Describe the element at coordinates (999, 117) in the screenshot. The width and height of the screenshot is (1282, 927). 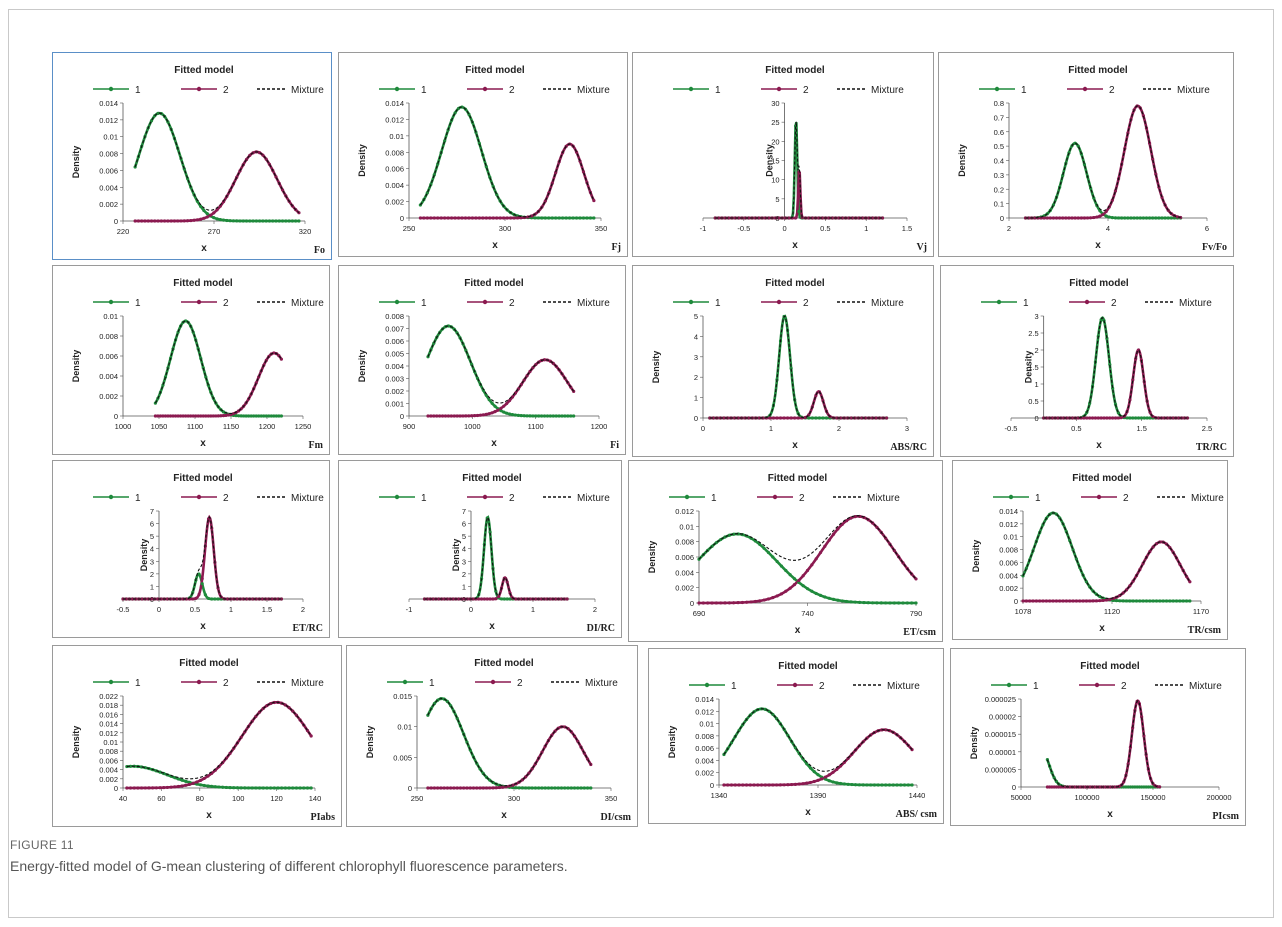
I see `y-tick-label: 0.7` at that location.